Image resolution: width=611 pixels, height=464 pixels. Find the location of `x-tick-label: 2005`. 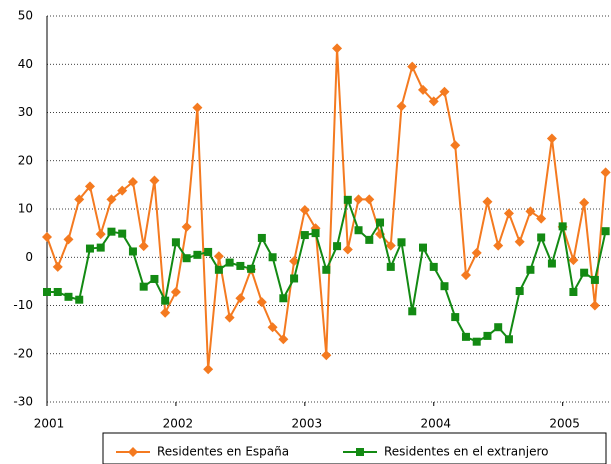

x-tick-label: 2005 is located at coordinates (564, 424).